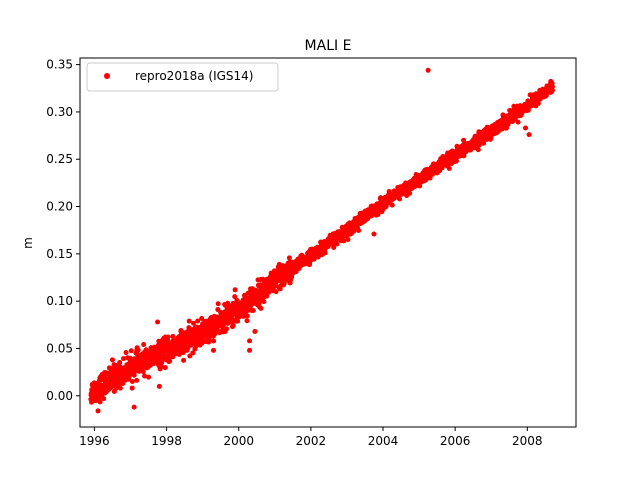 The width and height of the screenshot is (640, 480). Describe the element at coordinates (59, 348) in the screenshot. I see `y-tick-label: 0.05` at that location.